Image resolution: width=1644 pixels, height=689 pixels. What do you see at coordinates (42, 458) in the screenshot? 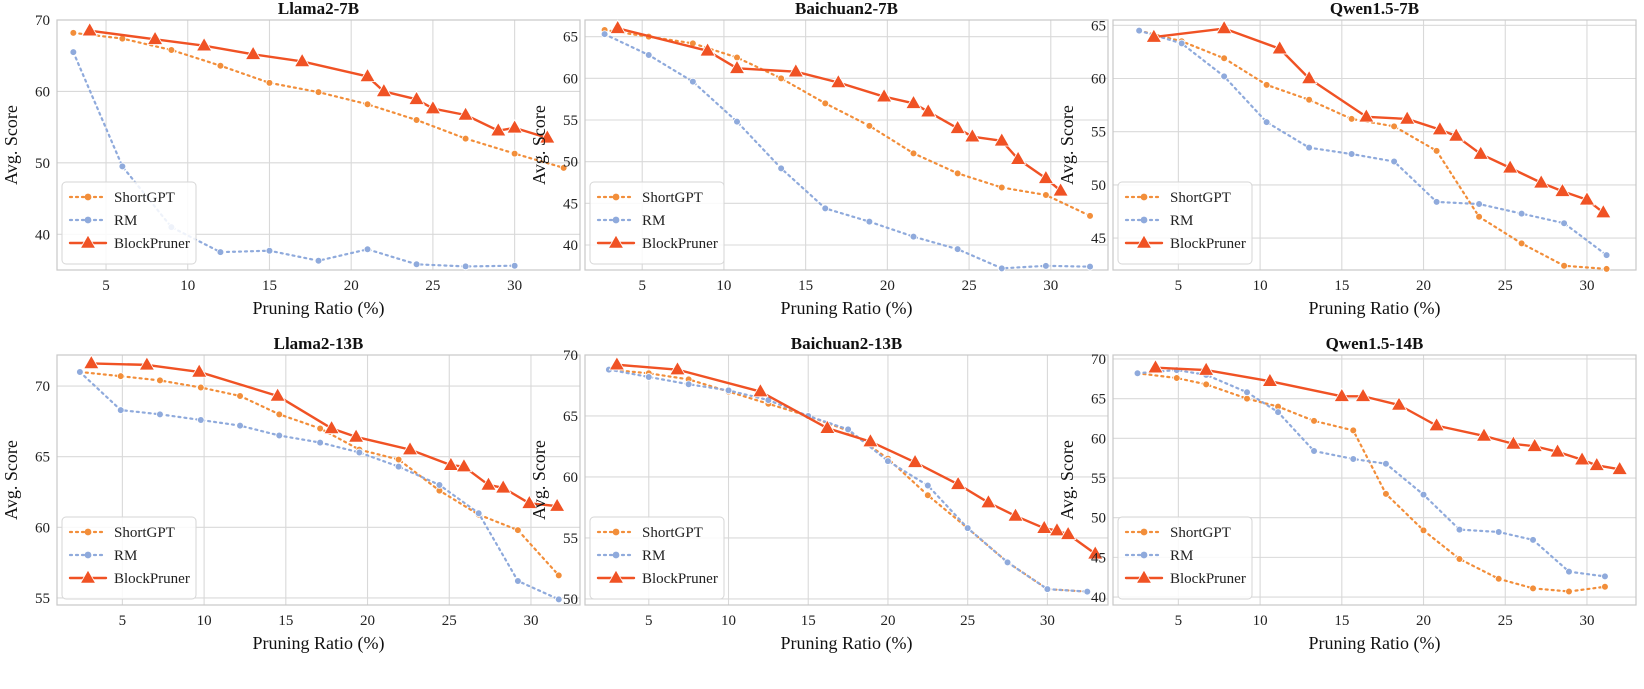
I see `y-tick-label: 65` at bounding box center [42, 458].